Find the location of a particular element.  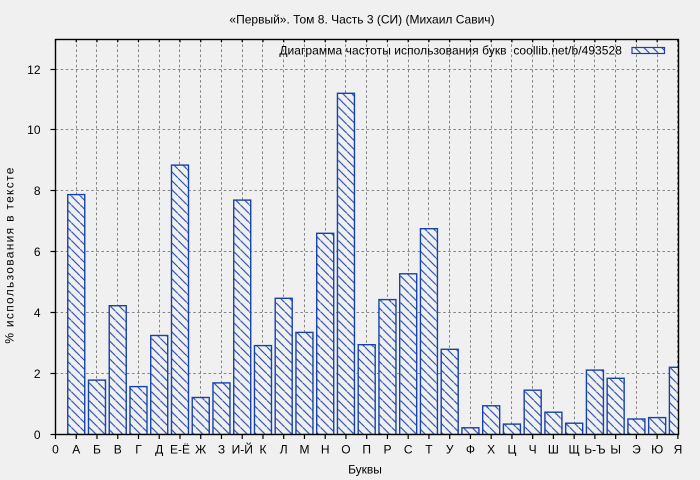

svg-text: 10 is located at coordinates (34, 130).